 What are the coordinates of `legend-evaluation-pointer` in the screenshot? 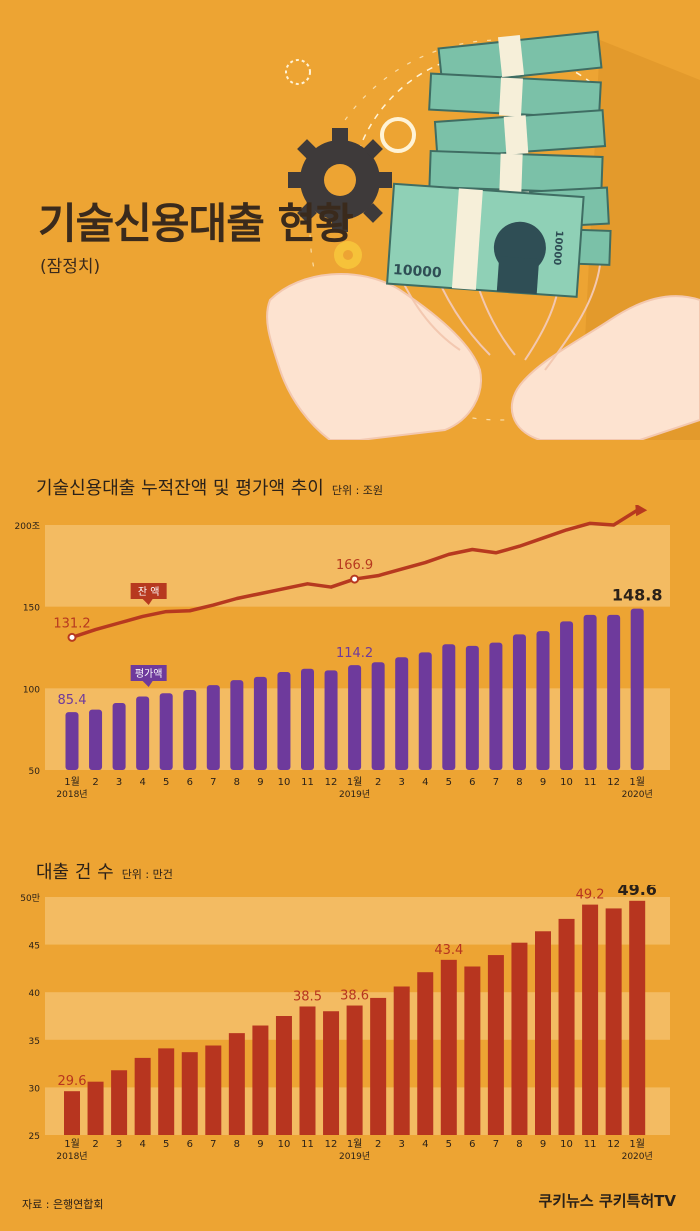 It's located at (147, 684).